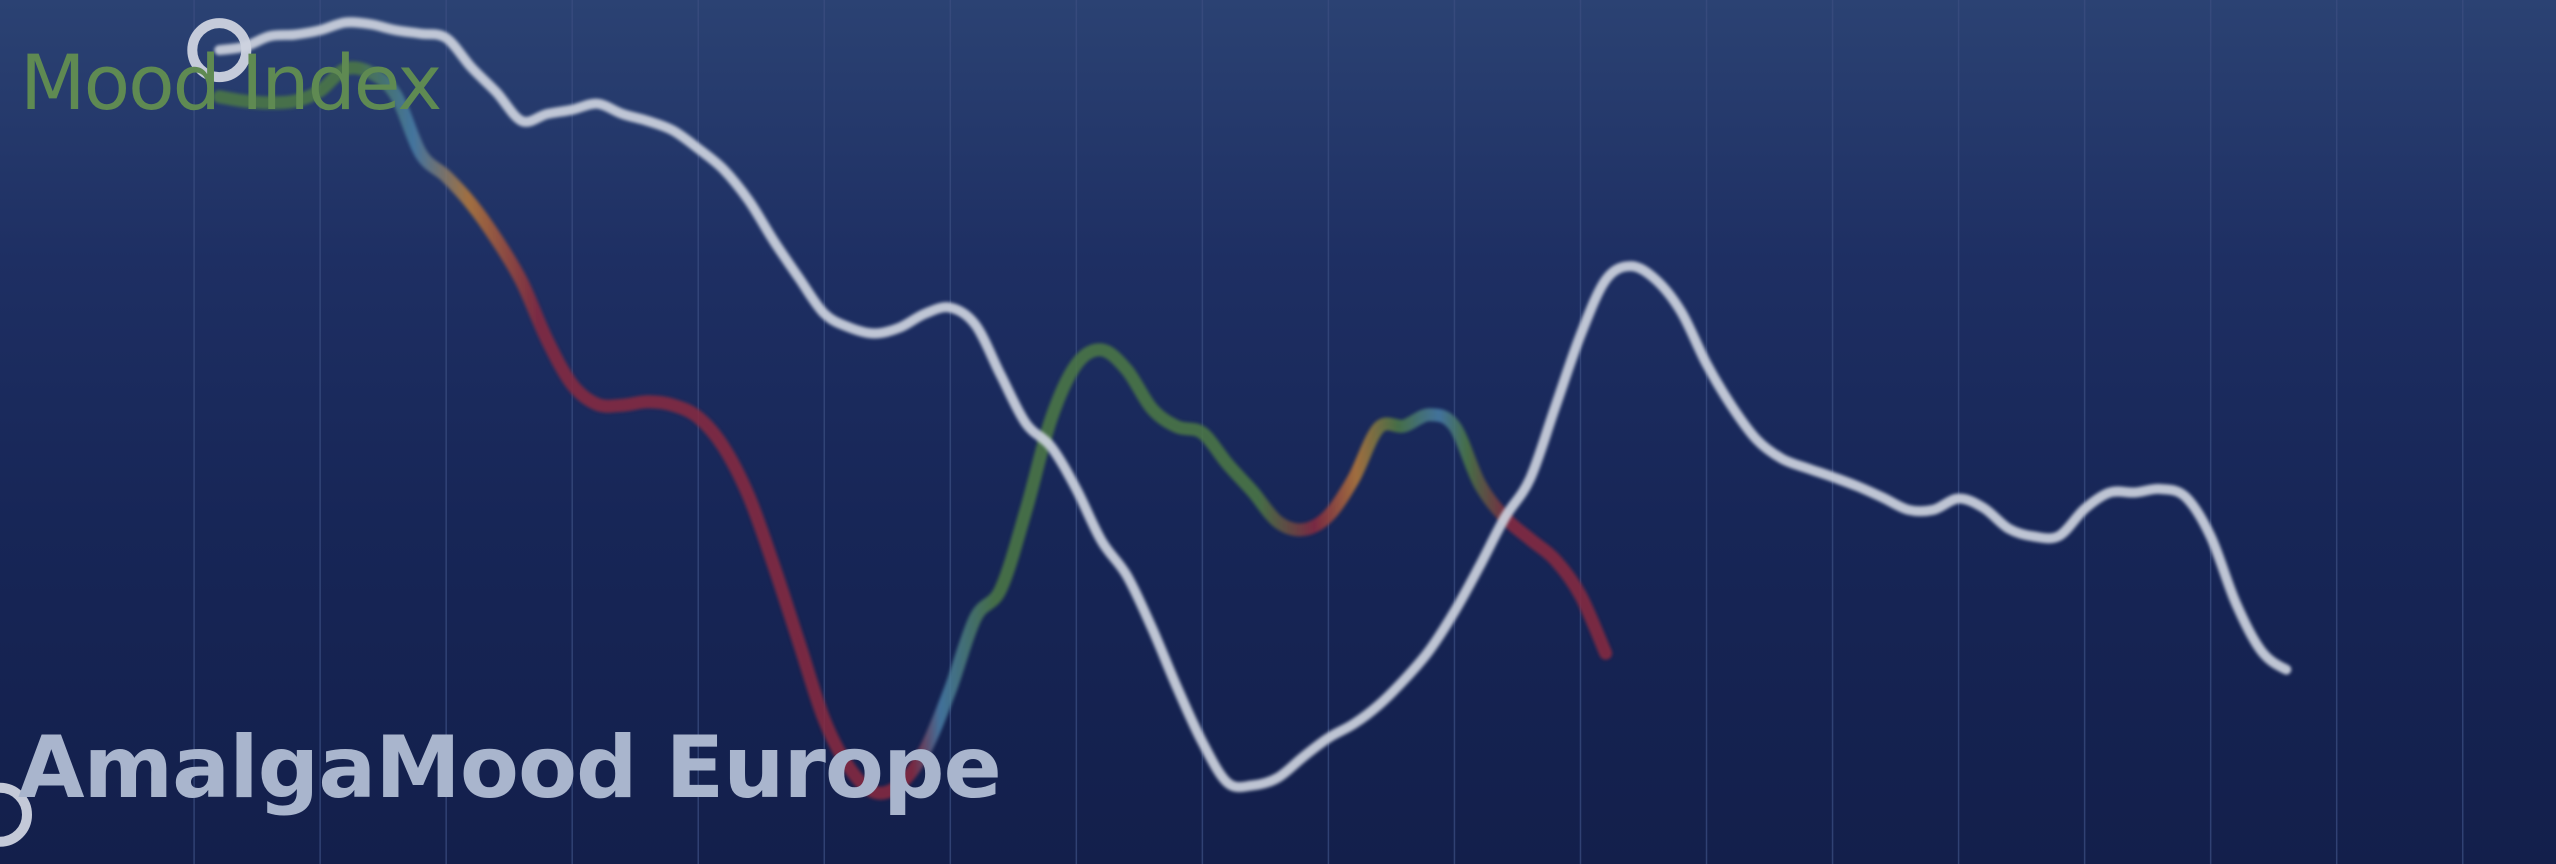 The image size is (2556, 864). Describe the element at coordinates (126, 432) in the screenshot. I see `chart-markers` at that location.